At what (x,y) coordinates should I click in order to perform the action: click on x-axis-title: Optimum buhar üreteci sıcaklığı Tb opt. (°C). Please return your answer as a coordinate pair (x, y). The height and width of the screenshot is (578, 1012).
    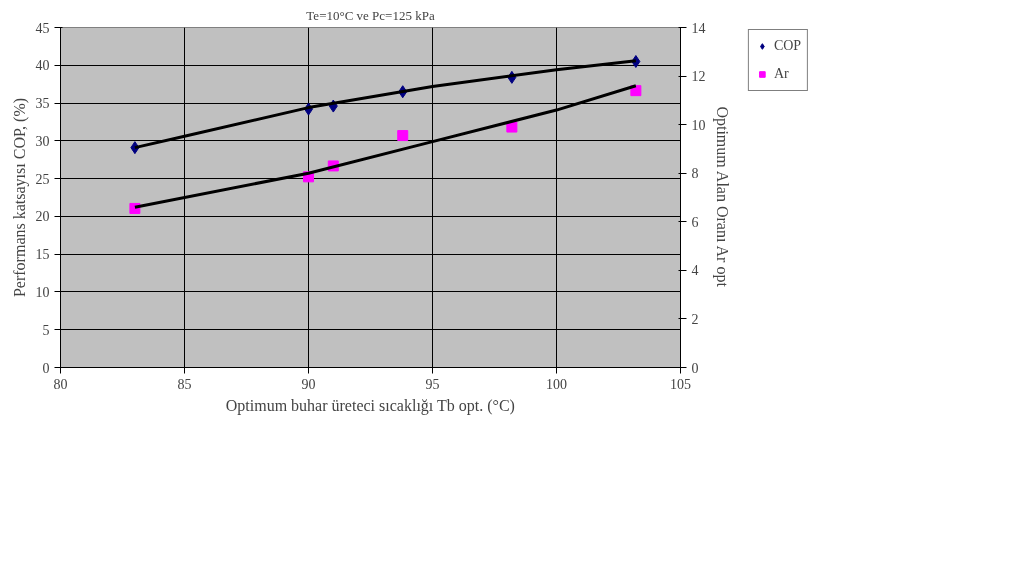
    Looking at the image, I should click on (370, 405).